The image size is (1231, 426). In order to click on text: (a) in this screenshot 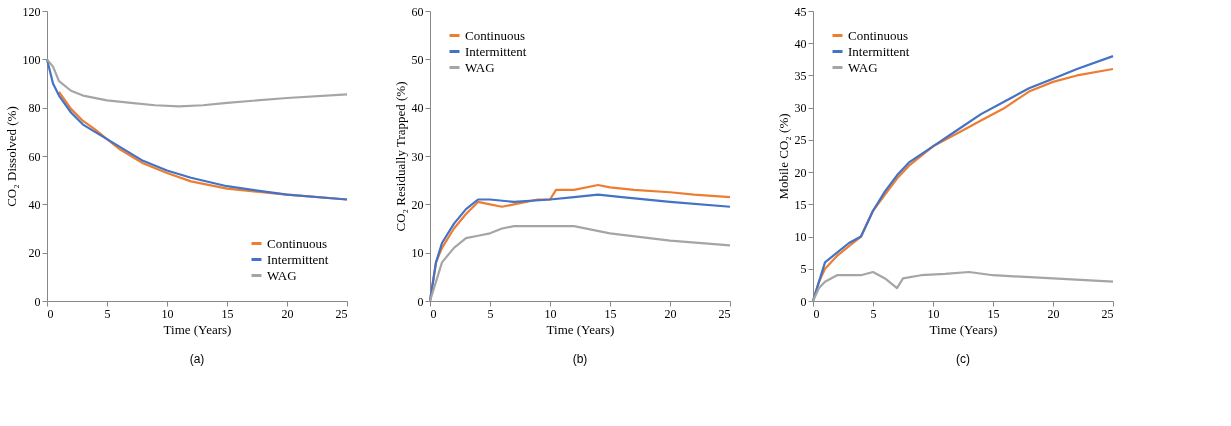, I will do `click(197, 359)`.